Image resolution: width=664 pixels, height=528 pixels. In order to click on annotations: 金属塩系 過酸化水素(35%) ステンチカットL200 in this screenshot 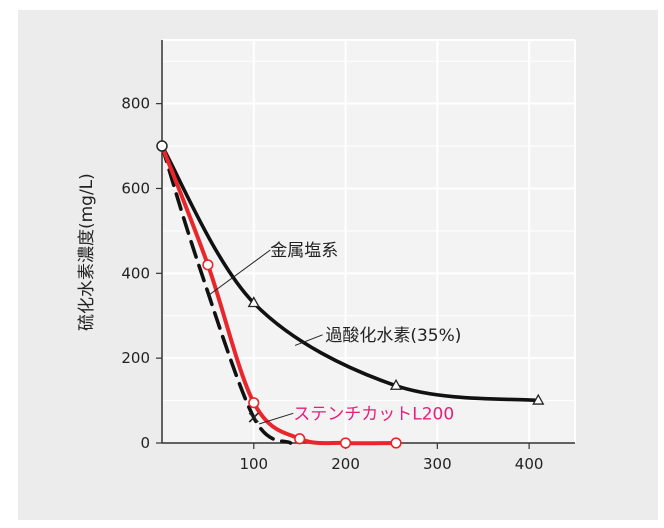, I will do `click(335, 333)`.